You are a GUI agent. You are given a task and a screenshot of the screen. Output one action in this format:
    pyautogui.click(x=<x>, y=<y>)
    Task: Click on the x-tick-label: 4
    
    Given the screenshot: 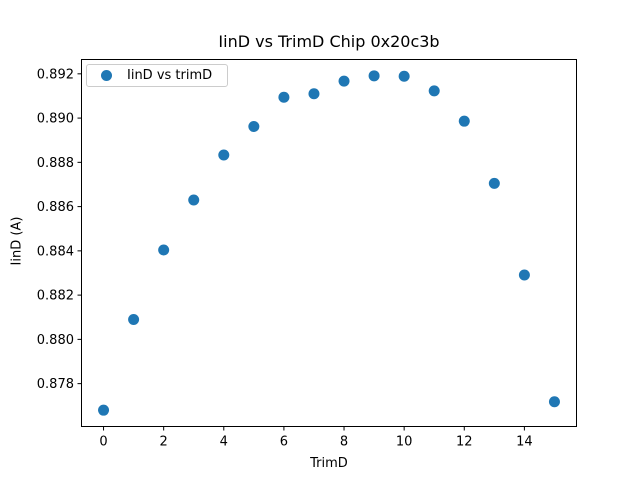 What is the action you would take?
    pyautogui.click(x=224, y=442)
    